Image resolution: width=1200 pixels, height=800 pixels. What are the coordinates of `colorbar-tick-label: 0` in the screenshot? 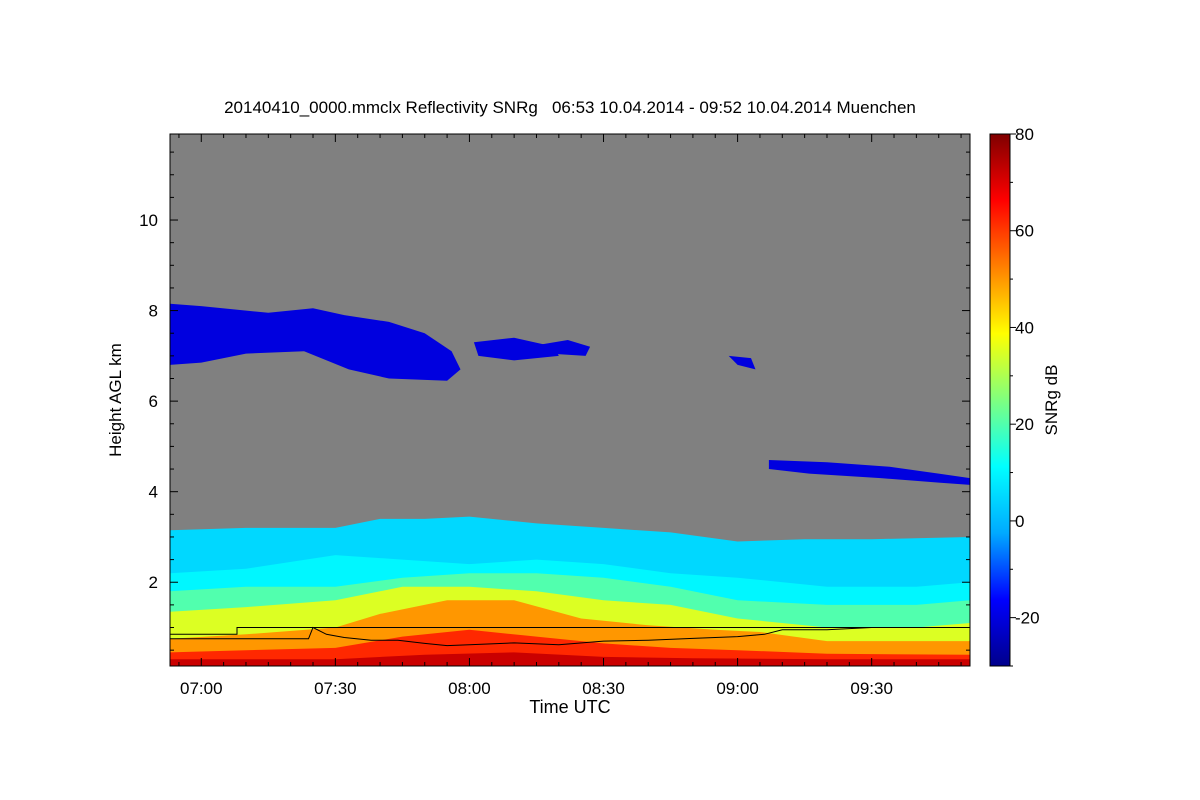 It's located at (1019, 521).